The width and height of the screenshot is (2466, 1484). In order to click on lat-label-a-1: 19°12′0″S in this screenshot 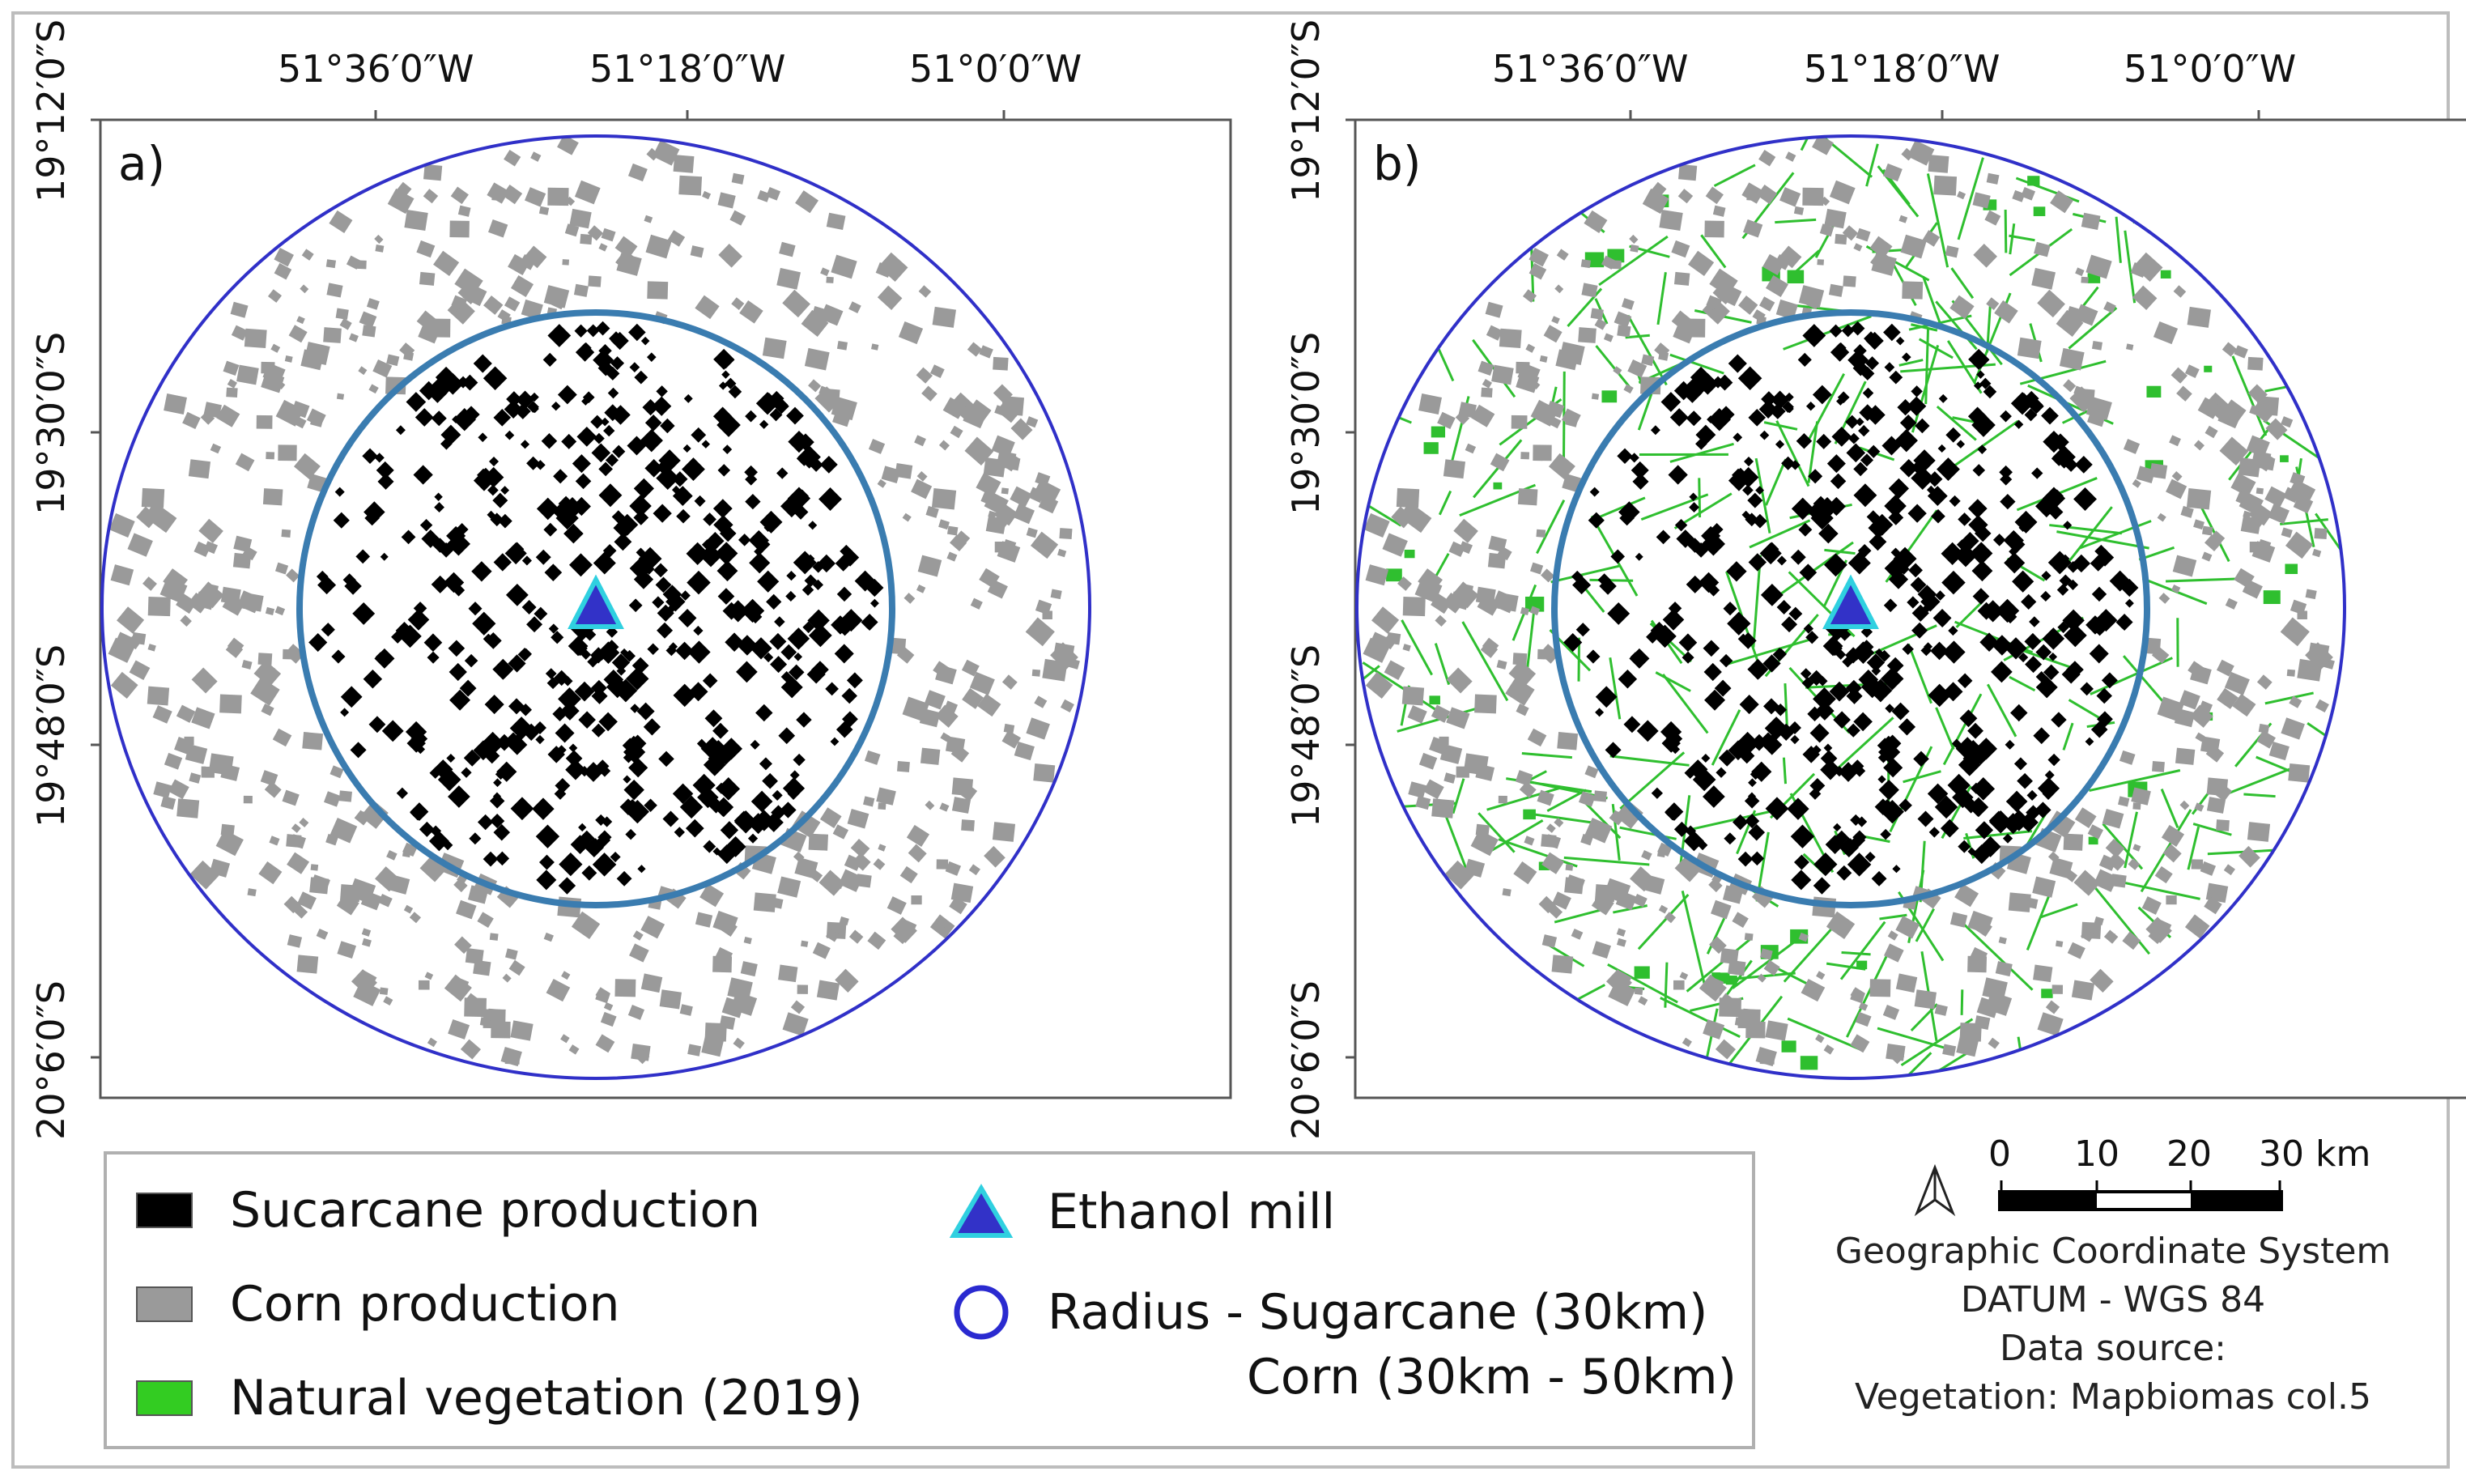, I will do `click(51, 110)`.